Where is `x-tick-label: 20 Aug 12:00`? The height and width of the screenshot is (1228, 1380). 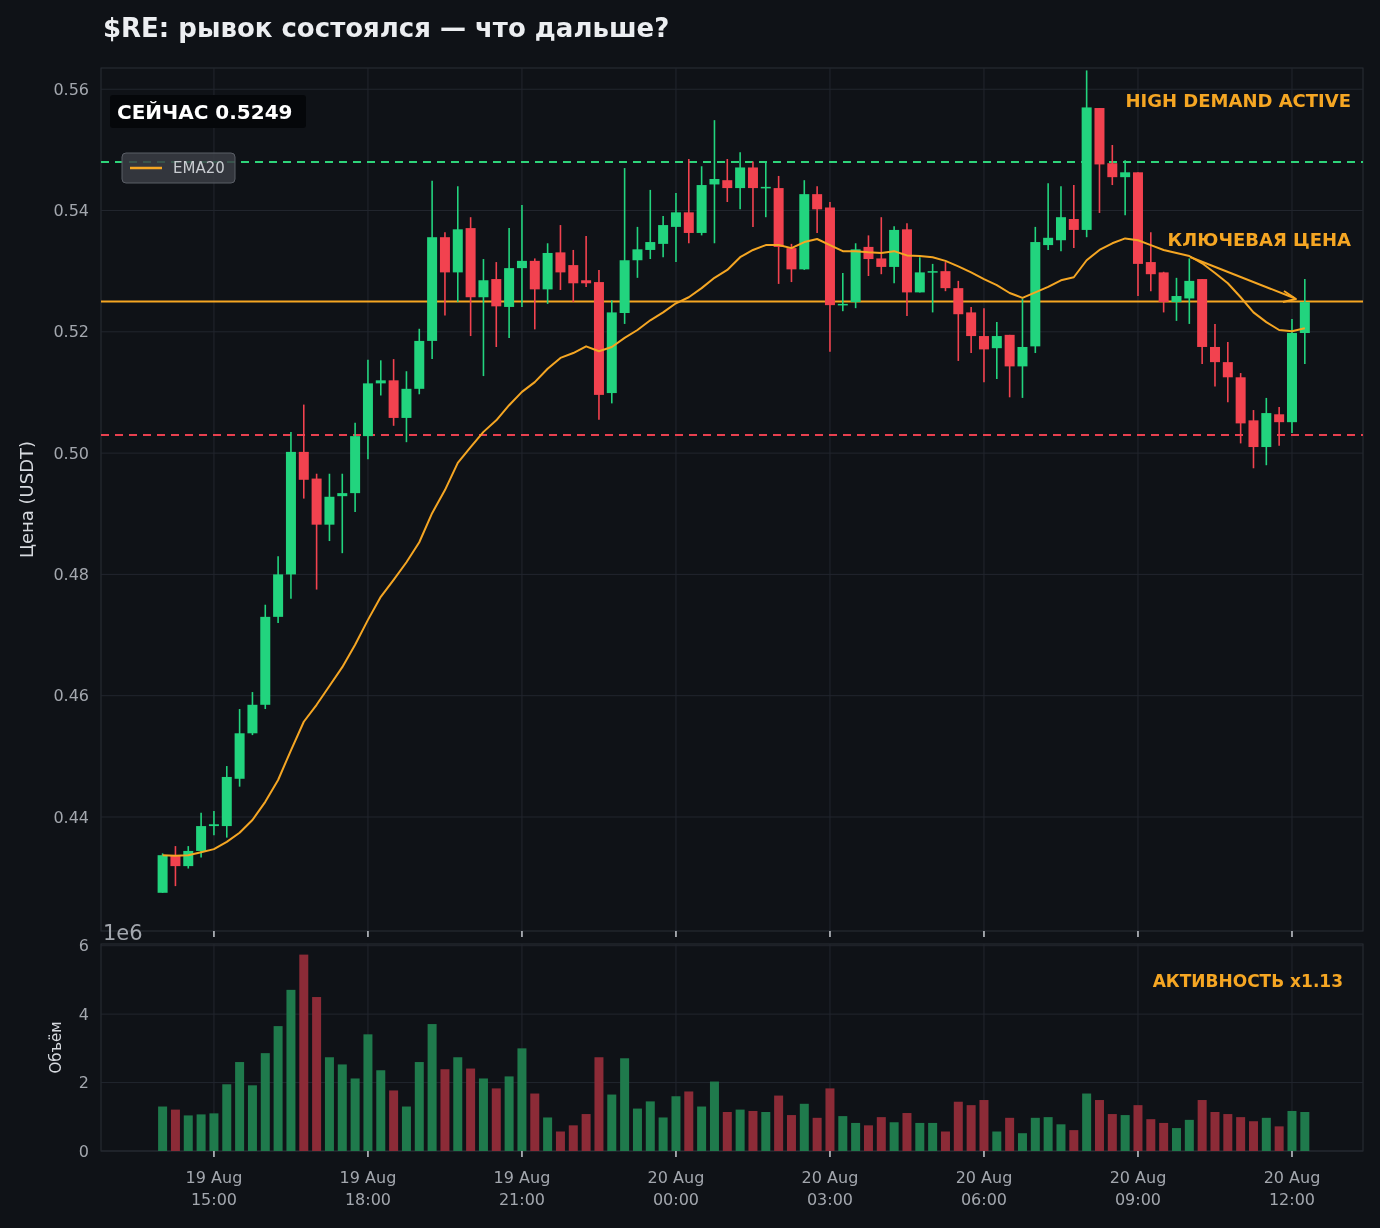 x-tick-label: 20 Aug 12:00 is located at coordinates (1292, 1188).